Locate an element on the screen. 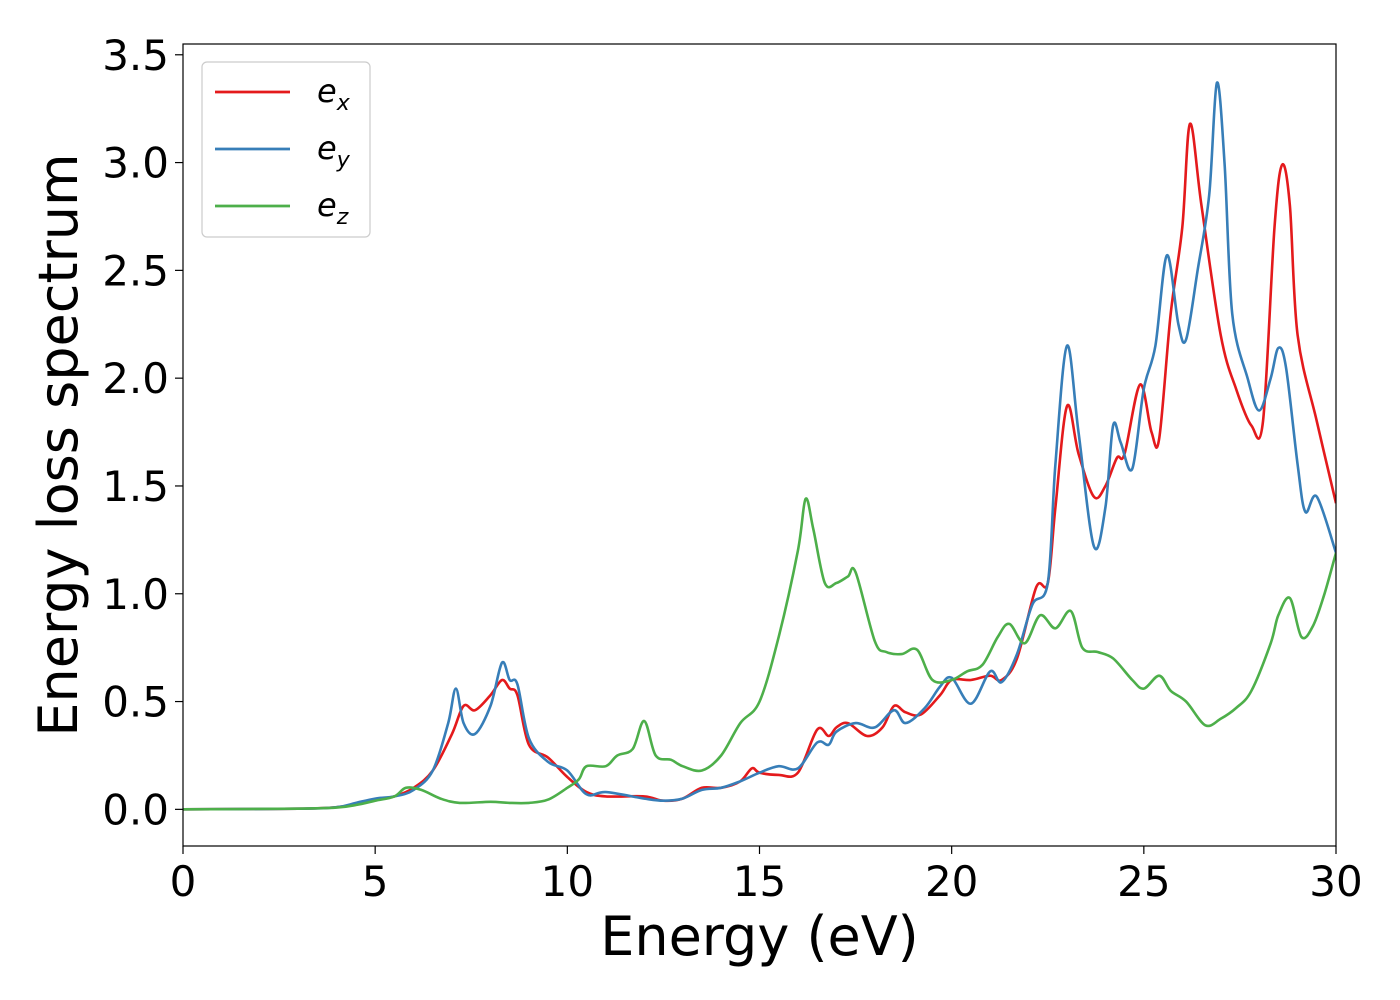 The height and width of the screenshot is (1000, 1400). y-tick-label: 3.5 is located at coordinates (135, 55).